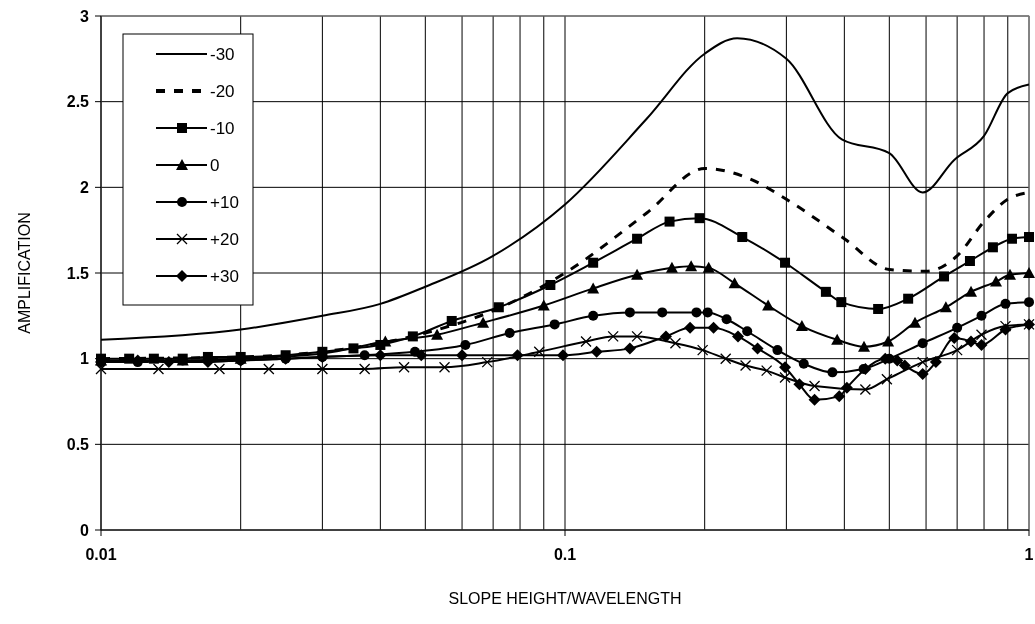 This screenshot has width=1035, height=624. Describe the element at coordinates (24, 273) in the screenshot. I see `y-axis-title: AMPLIFICATION` at that location.